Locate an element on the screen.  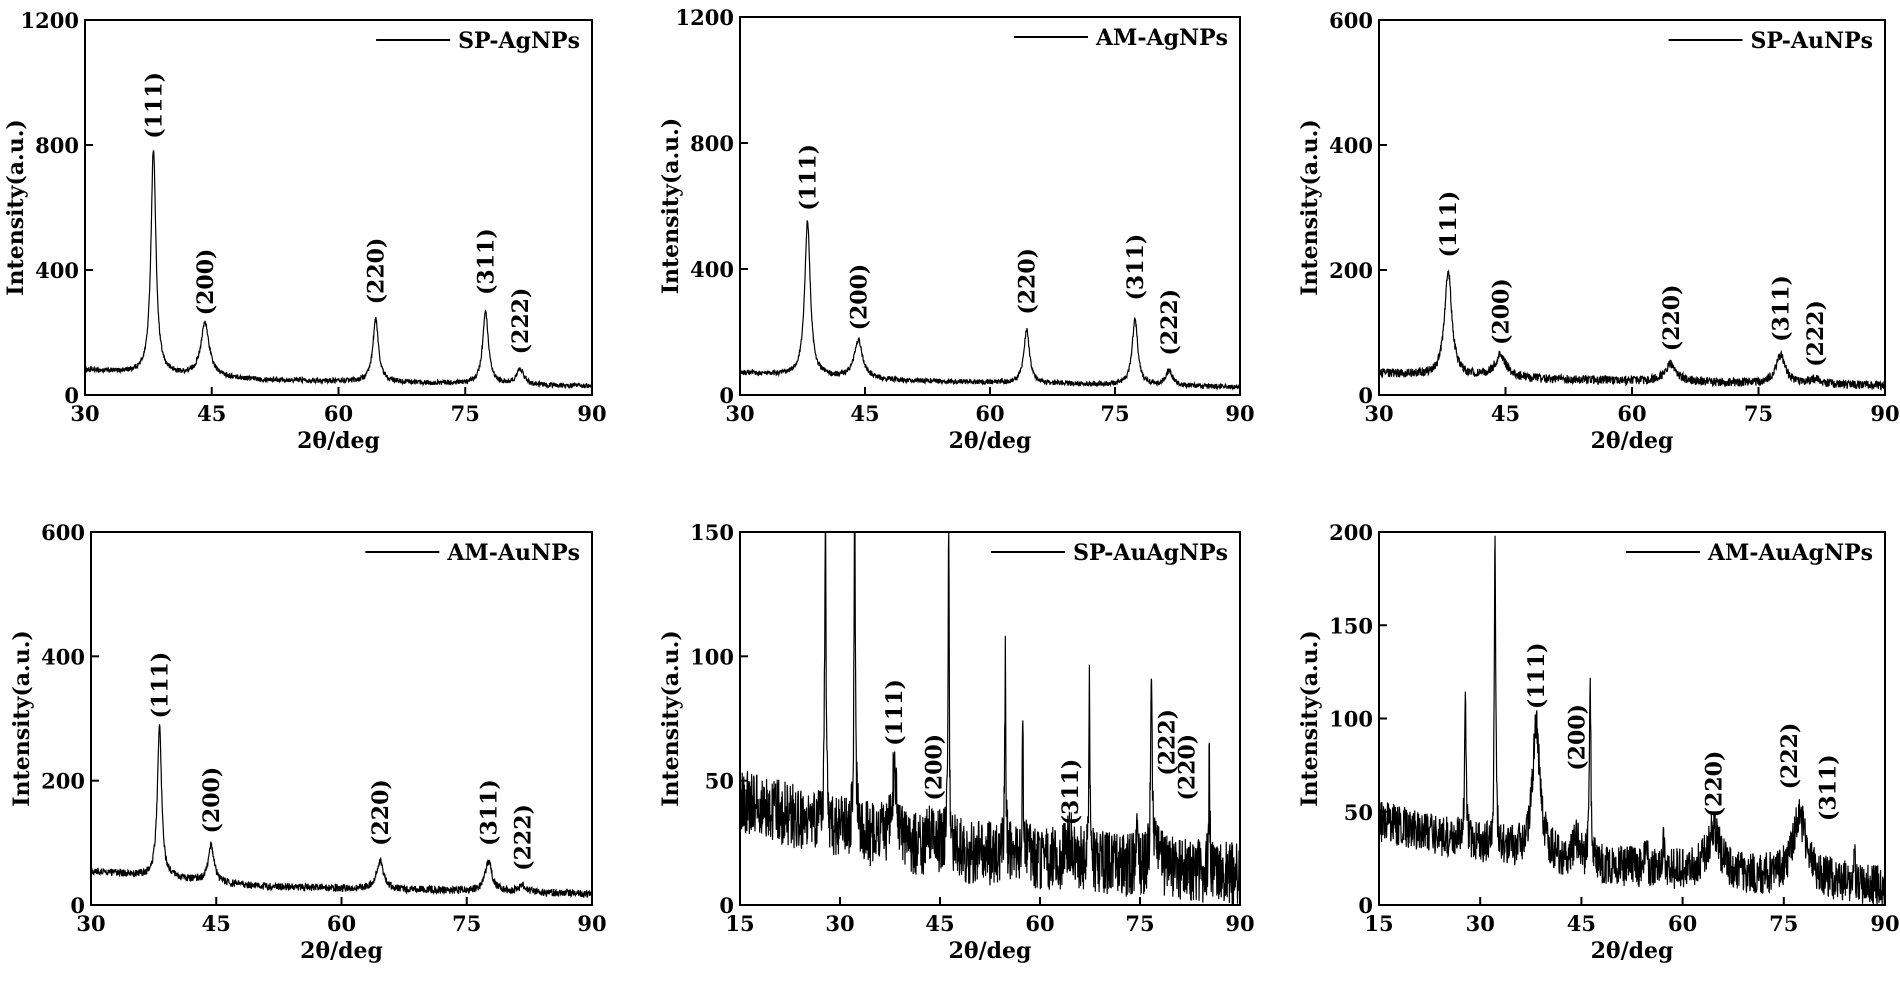
legend: SP-AuNPs is located at coordinates (1770, 41).